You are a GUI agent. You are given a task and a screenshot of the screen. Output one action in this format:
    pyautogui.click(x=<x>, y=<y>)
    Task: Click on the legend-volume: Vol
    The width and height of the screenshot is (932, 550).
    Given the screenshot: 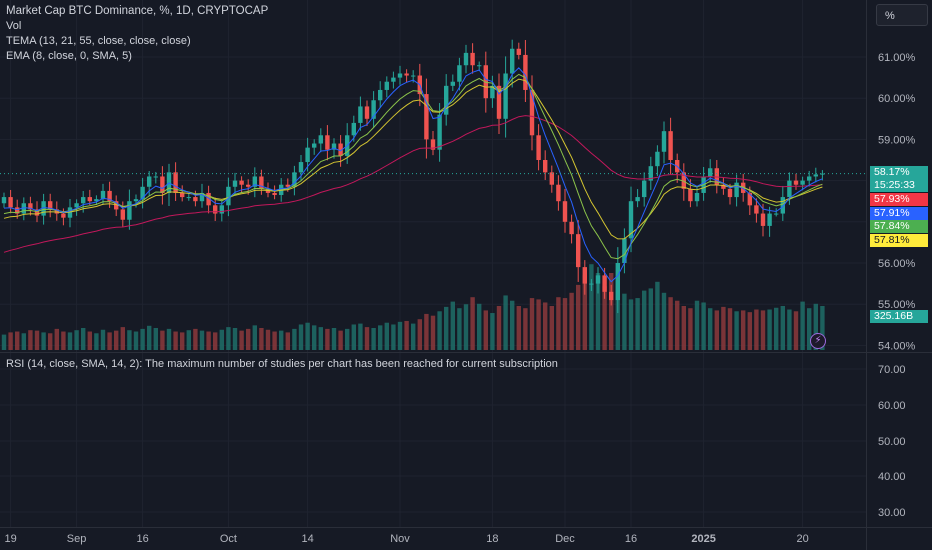 What is the action you would take?
    pyautogui.click(x=14, y=26)
    